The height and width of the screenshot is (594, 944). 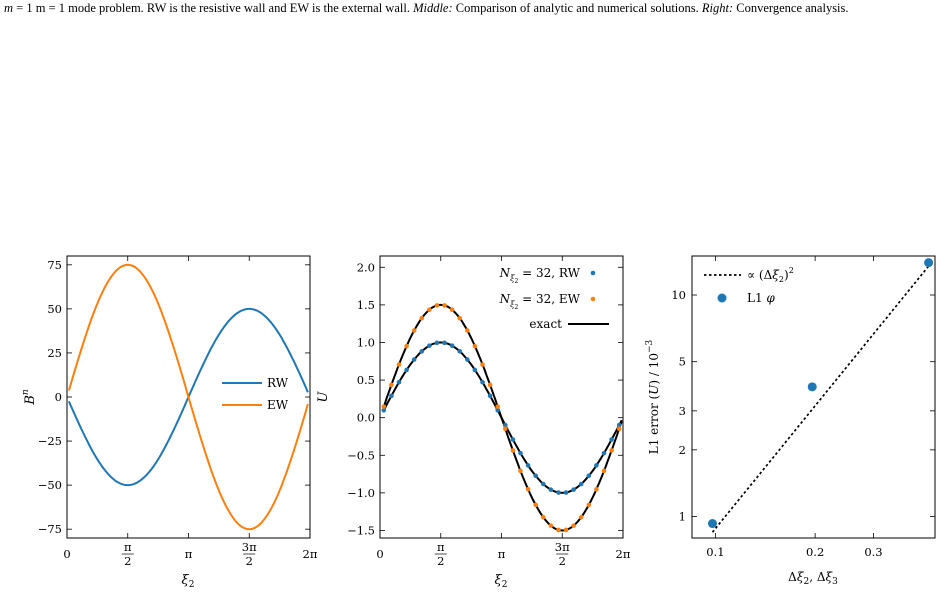 What do you see at coordinates (50, 441) in the screenshot?
I see `p1-ytick-label: −25` at bounding box center [50, 441].